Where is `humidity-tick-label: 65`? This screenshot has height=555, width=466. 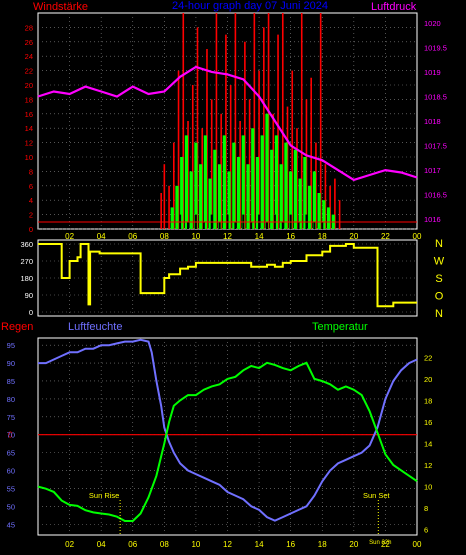 humidity-tick-label: 65 is located at coordinates (11, 453).